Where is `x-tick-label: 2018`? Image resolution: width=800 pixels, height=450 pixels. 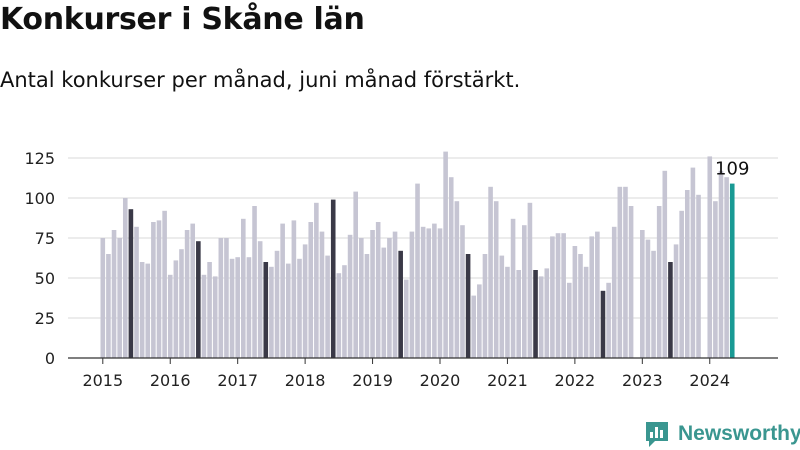 x-tick-label: 2018 is located at coordinates (305, 380).